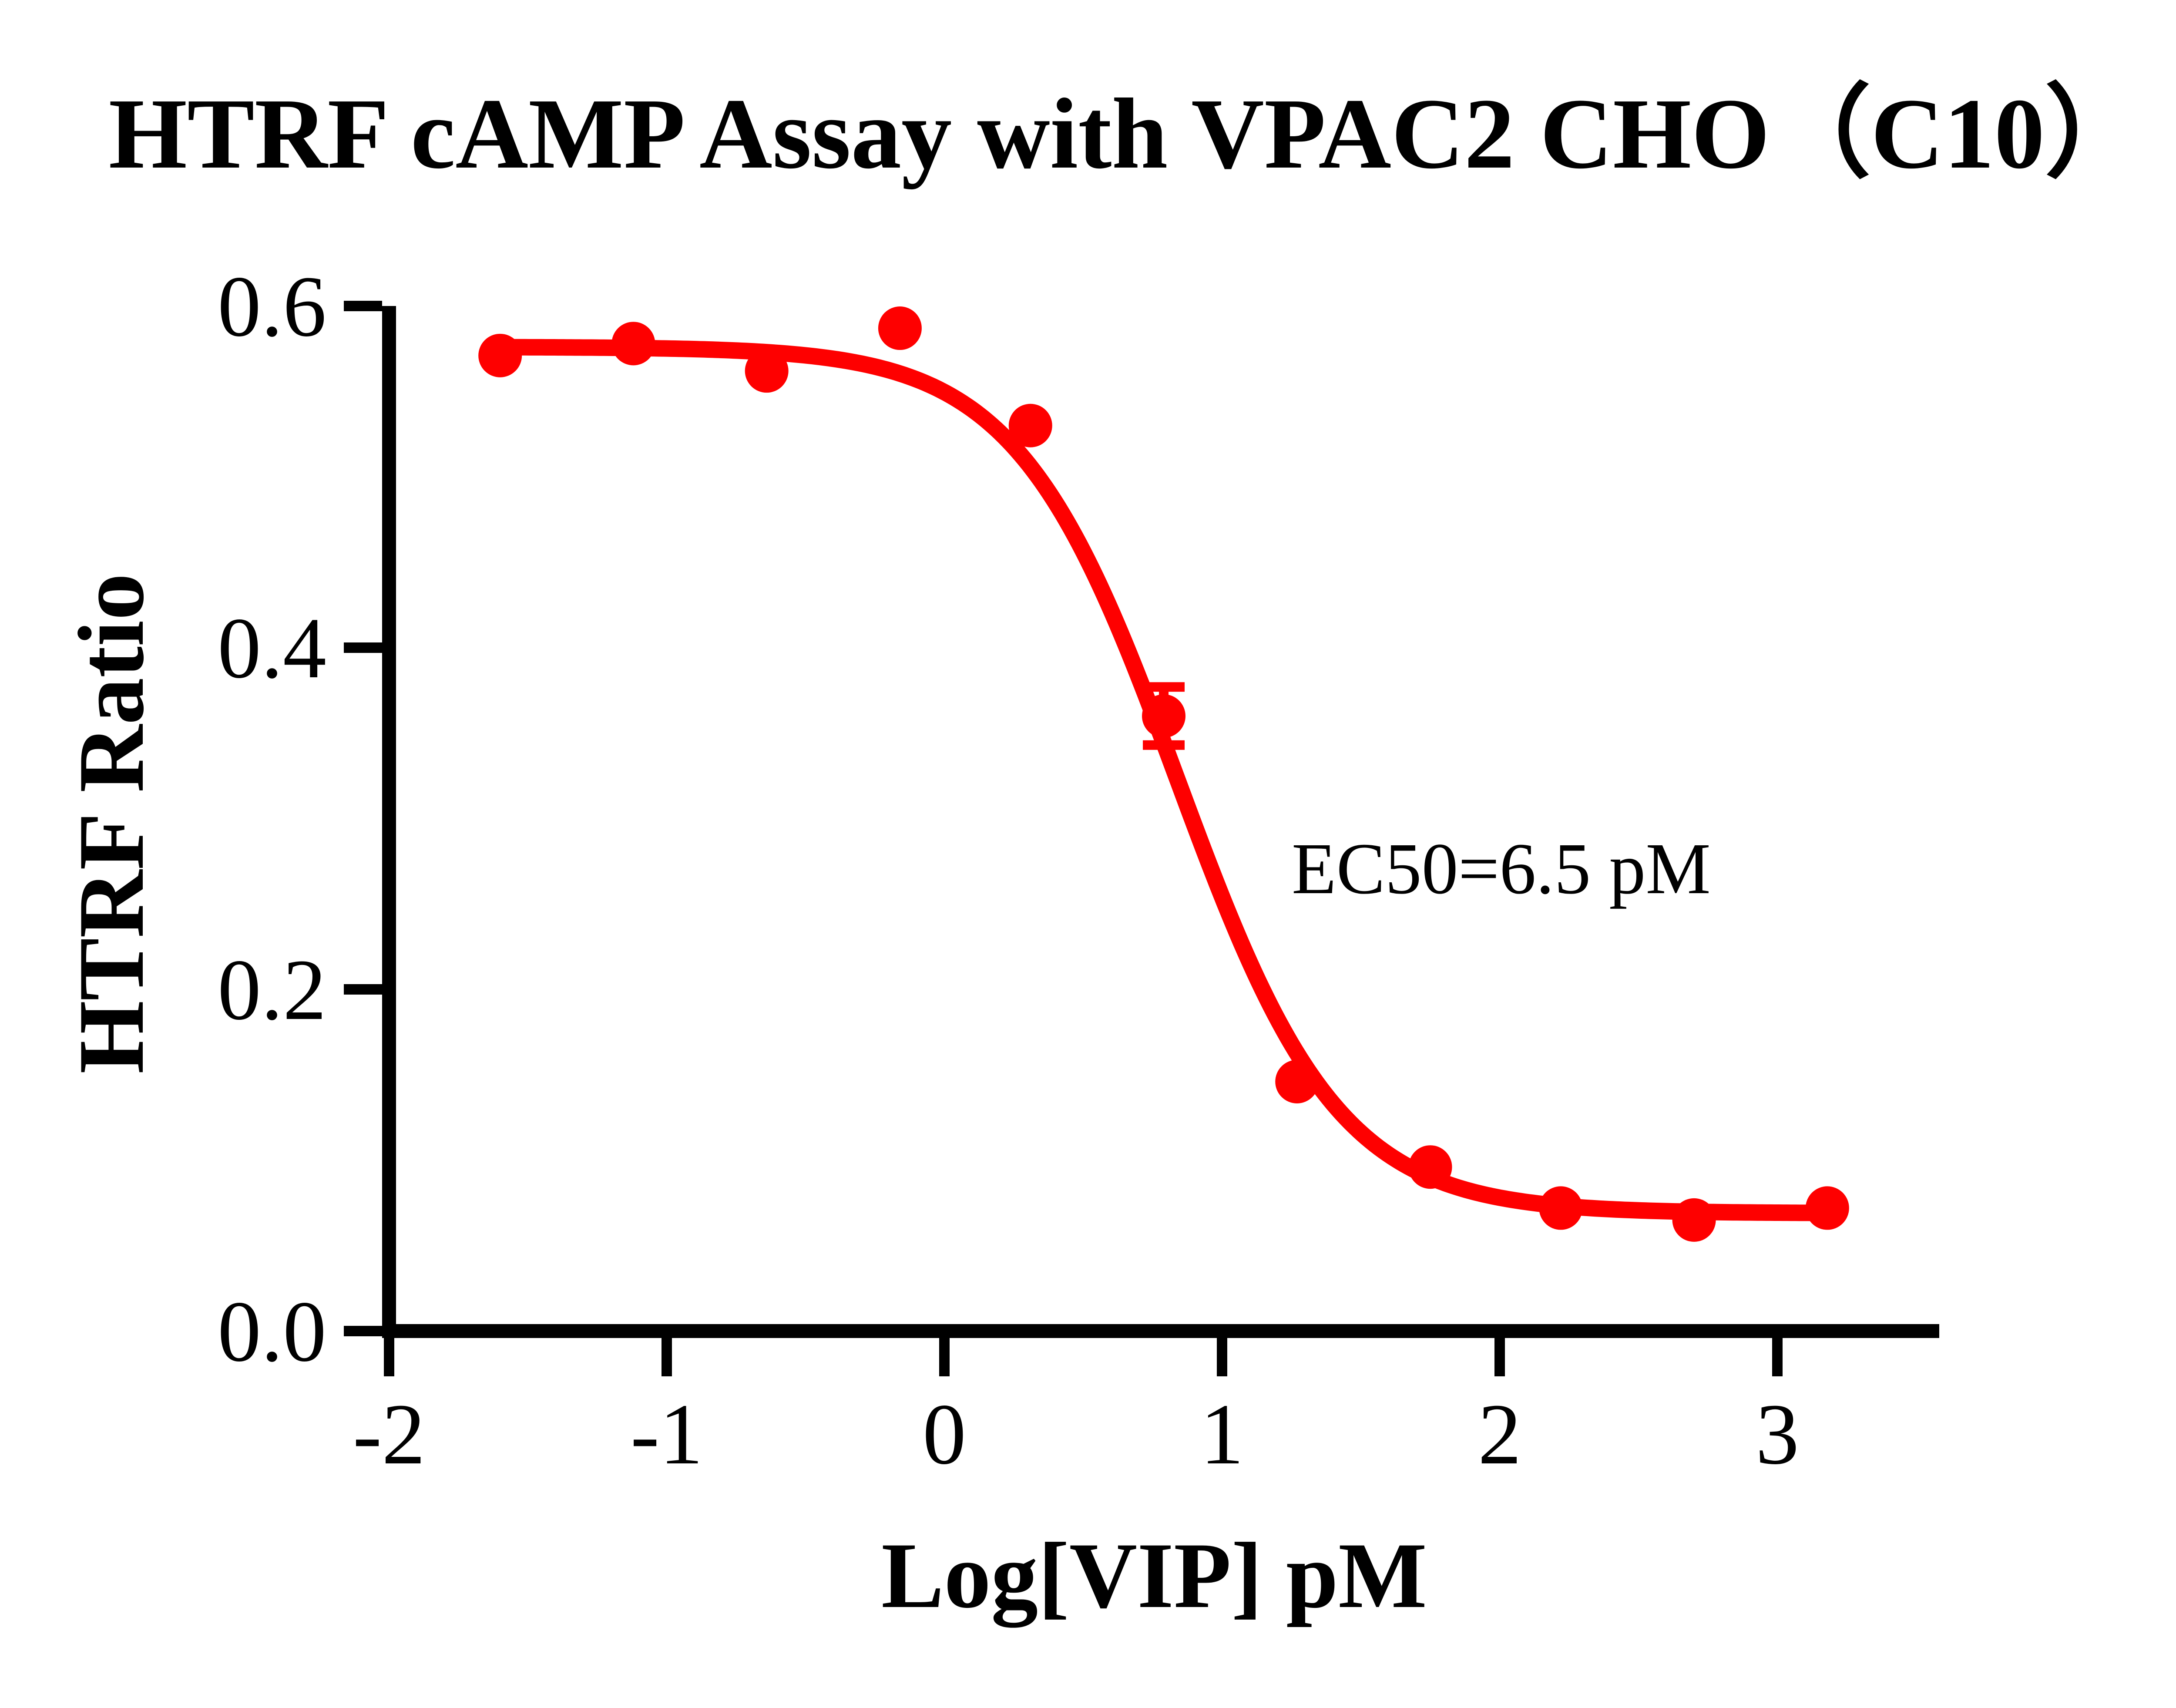 The image size is (2176, 1708). Describe the element at coordinates (1154, 1575) in the screenshot. I see `x-axis-label: Log[VIP] pM` at that location.